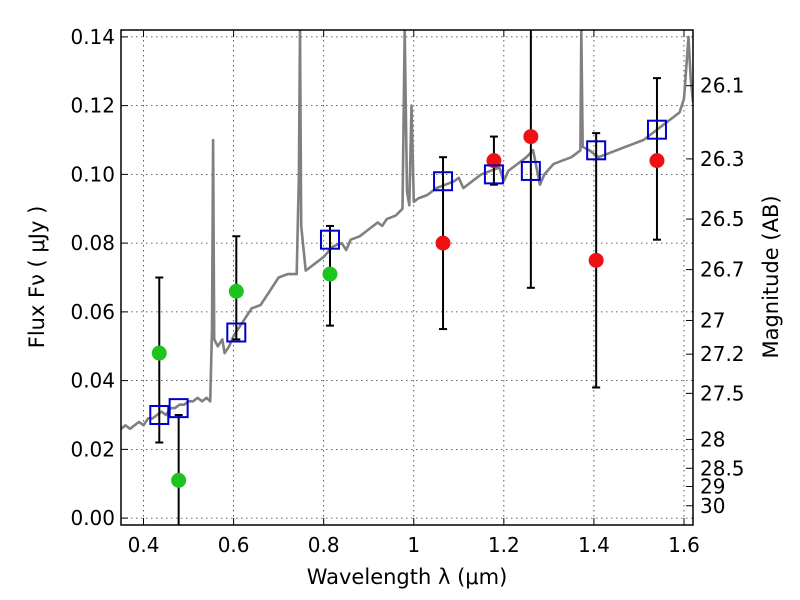  Describe the element at coordinates (92, 312) in the screenshot. I see `y-tick-label: 0.06` at that location.